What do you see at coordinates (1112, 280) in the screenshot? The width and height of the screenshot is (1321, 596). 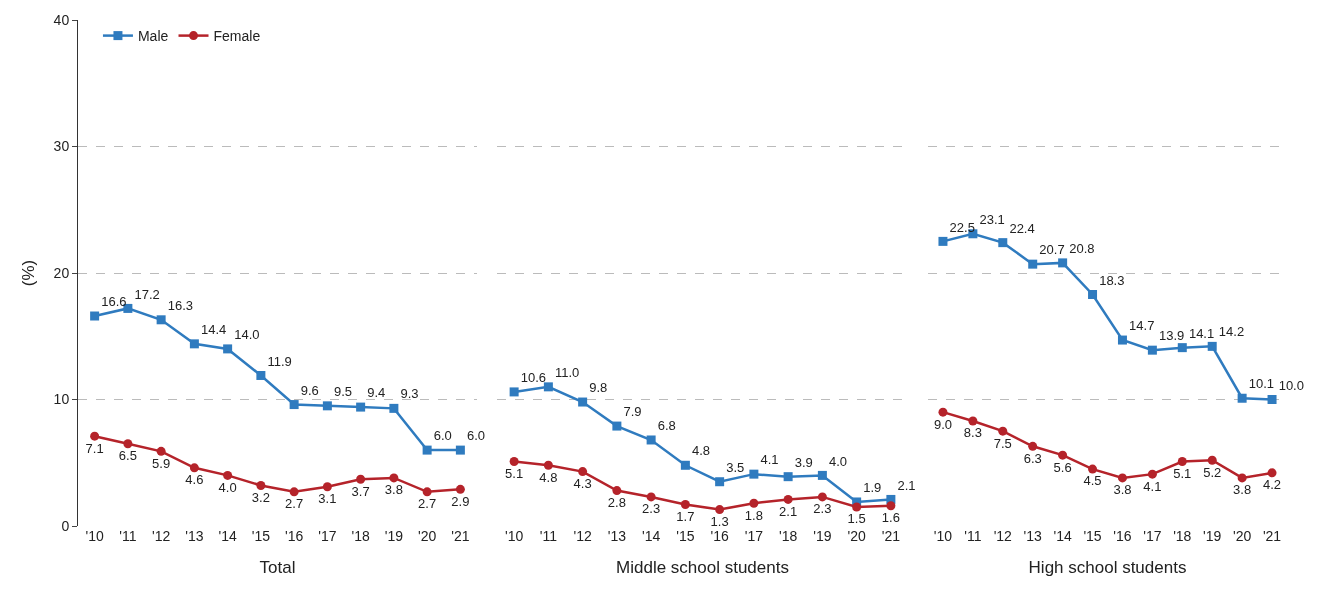 I see `data-label: 18.3` at bounding box center [1112, 280].